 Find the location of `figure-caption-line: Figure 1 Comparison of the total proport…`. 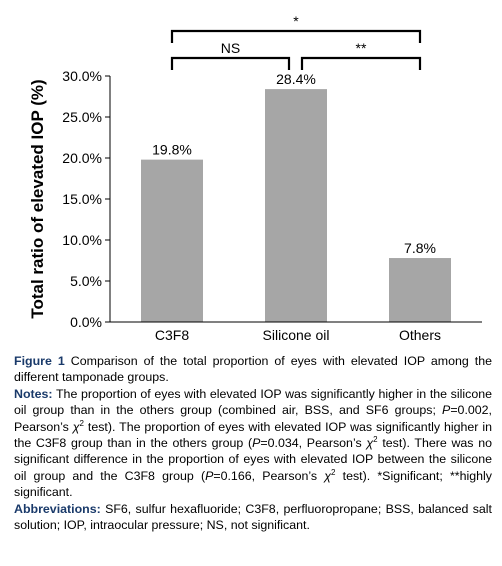

figure-caption-line: Figure 1 Comparison of the total proport… is located at coordinates (253, 369).